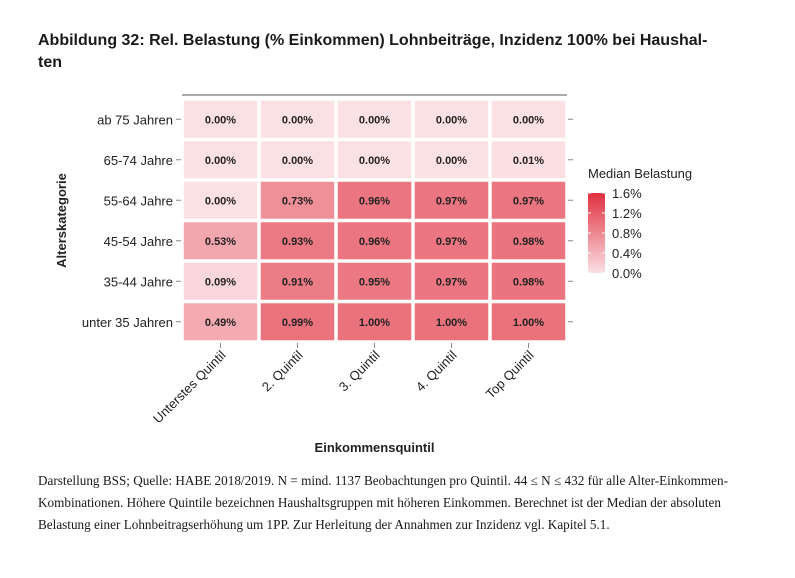 This screenshot has width=795, height=578. I want to click on cell-label: 0.95%, so click(374, 282).